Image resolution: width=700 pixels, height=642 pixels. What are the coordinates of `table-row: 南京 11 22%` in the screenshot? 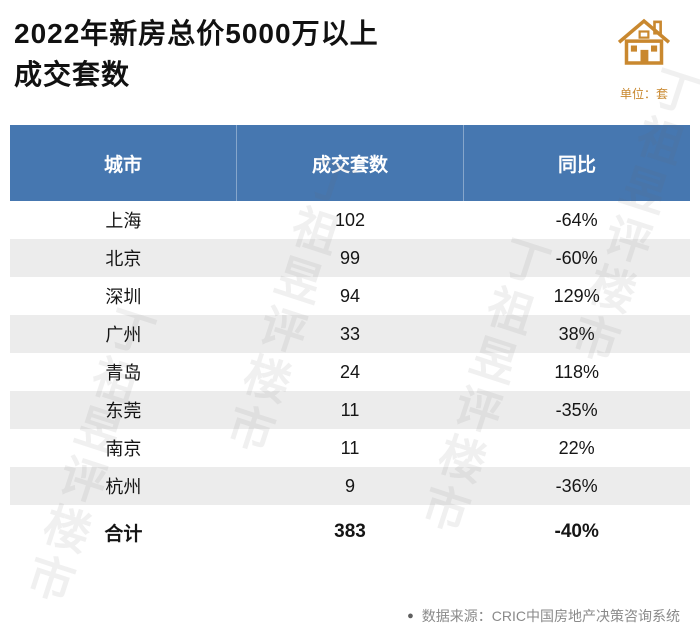 It's located at (350, 448).